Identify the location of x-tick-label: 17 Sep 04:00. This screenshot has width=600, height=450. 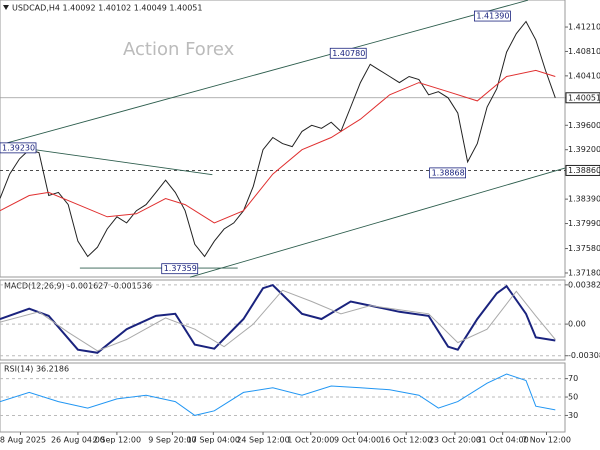
(213, 440).